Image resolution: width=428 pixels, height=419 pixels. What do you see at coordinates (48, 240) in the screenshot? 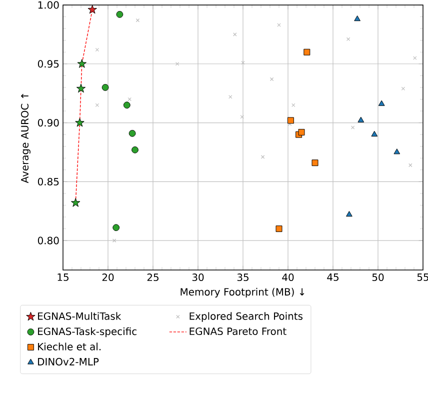
I see `y-tick-label: 0.80` at bounding box center [48, 240].